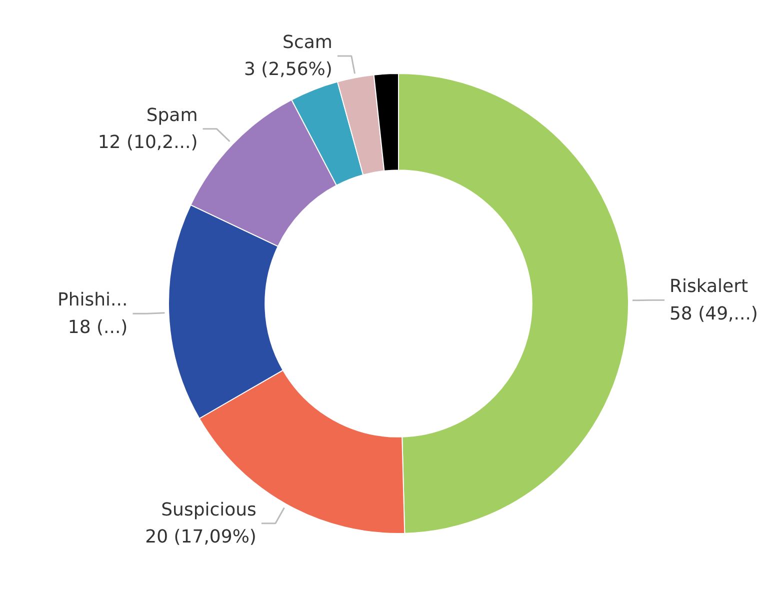 Image resolution: width=765 pixels, height=603 pixels. What do you see at coordinates (708, 286) in the screenshot?
I see `slice-label: Riskalert` at bounding box center [708, 286].